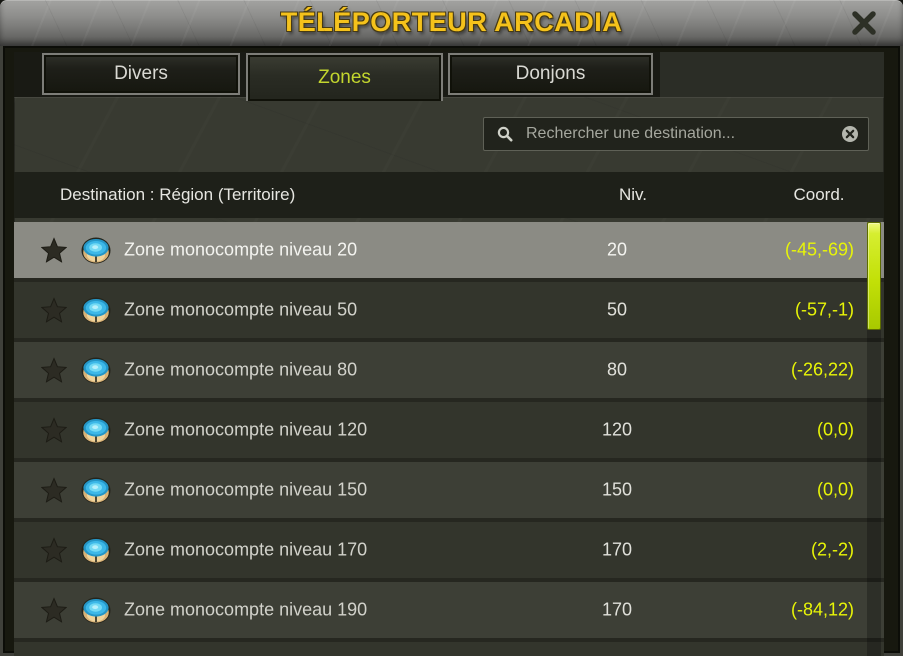 Image resolution: width=903 pixels, height=656 pixels. I want to click on tabbar-filler, so click(772, 74).